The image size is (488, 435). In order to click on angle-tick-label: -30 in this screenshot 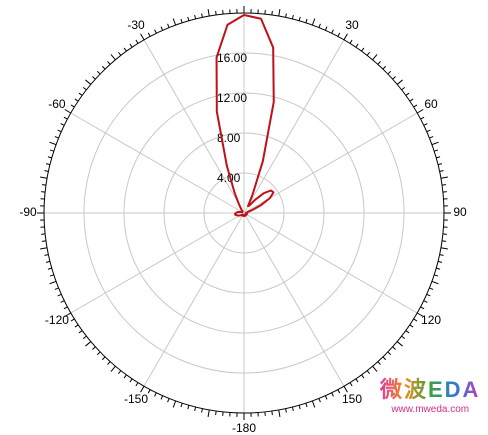, I will do `click(136, 25)`.